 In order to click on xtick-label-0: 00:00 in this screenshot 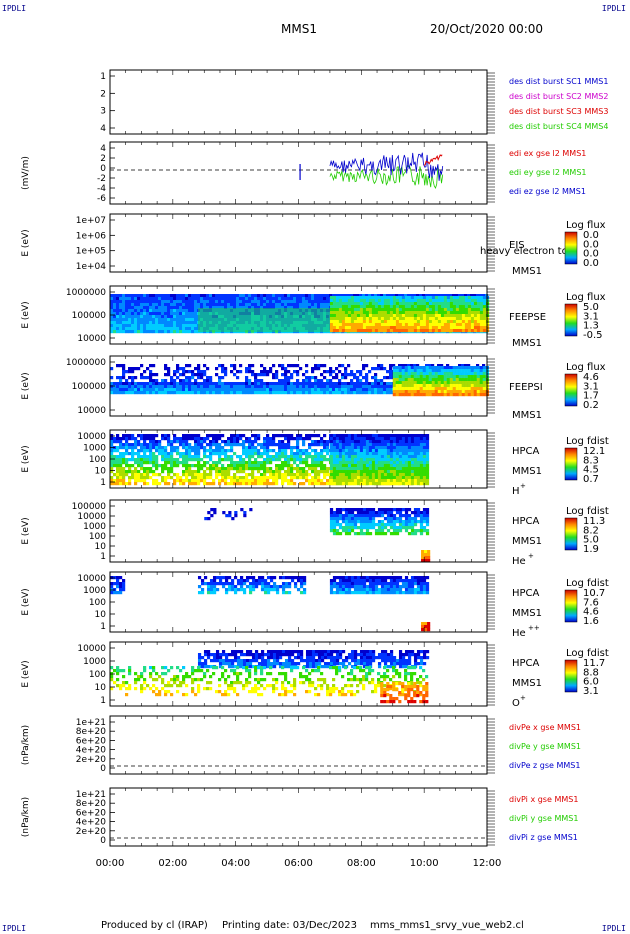, I will do `click(110, 863)`.